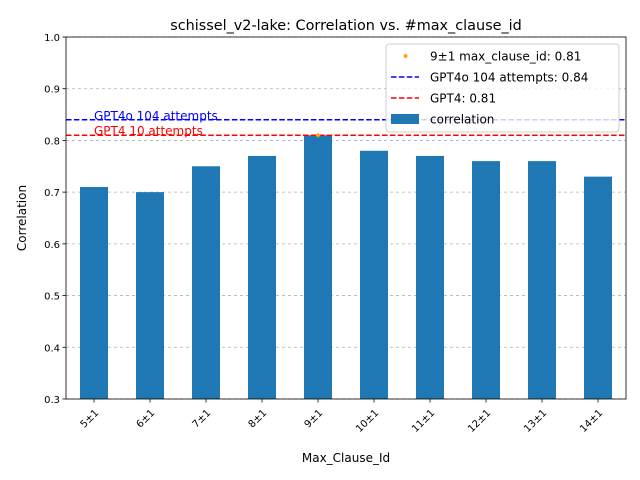 The image size is (640, 480). What do you see at coordinates (156, 116) in the screenshot?
I see `annotation-gpt4o: GPT4o 104 attempts` at bounding box center [156, 116].